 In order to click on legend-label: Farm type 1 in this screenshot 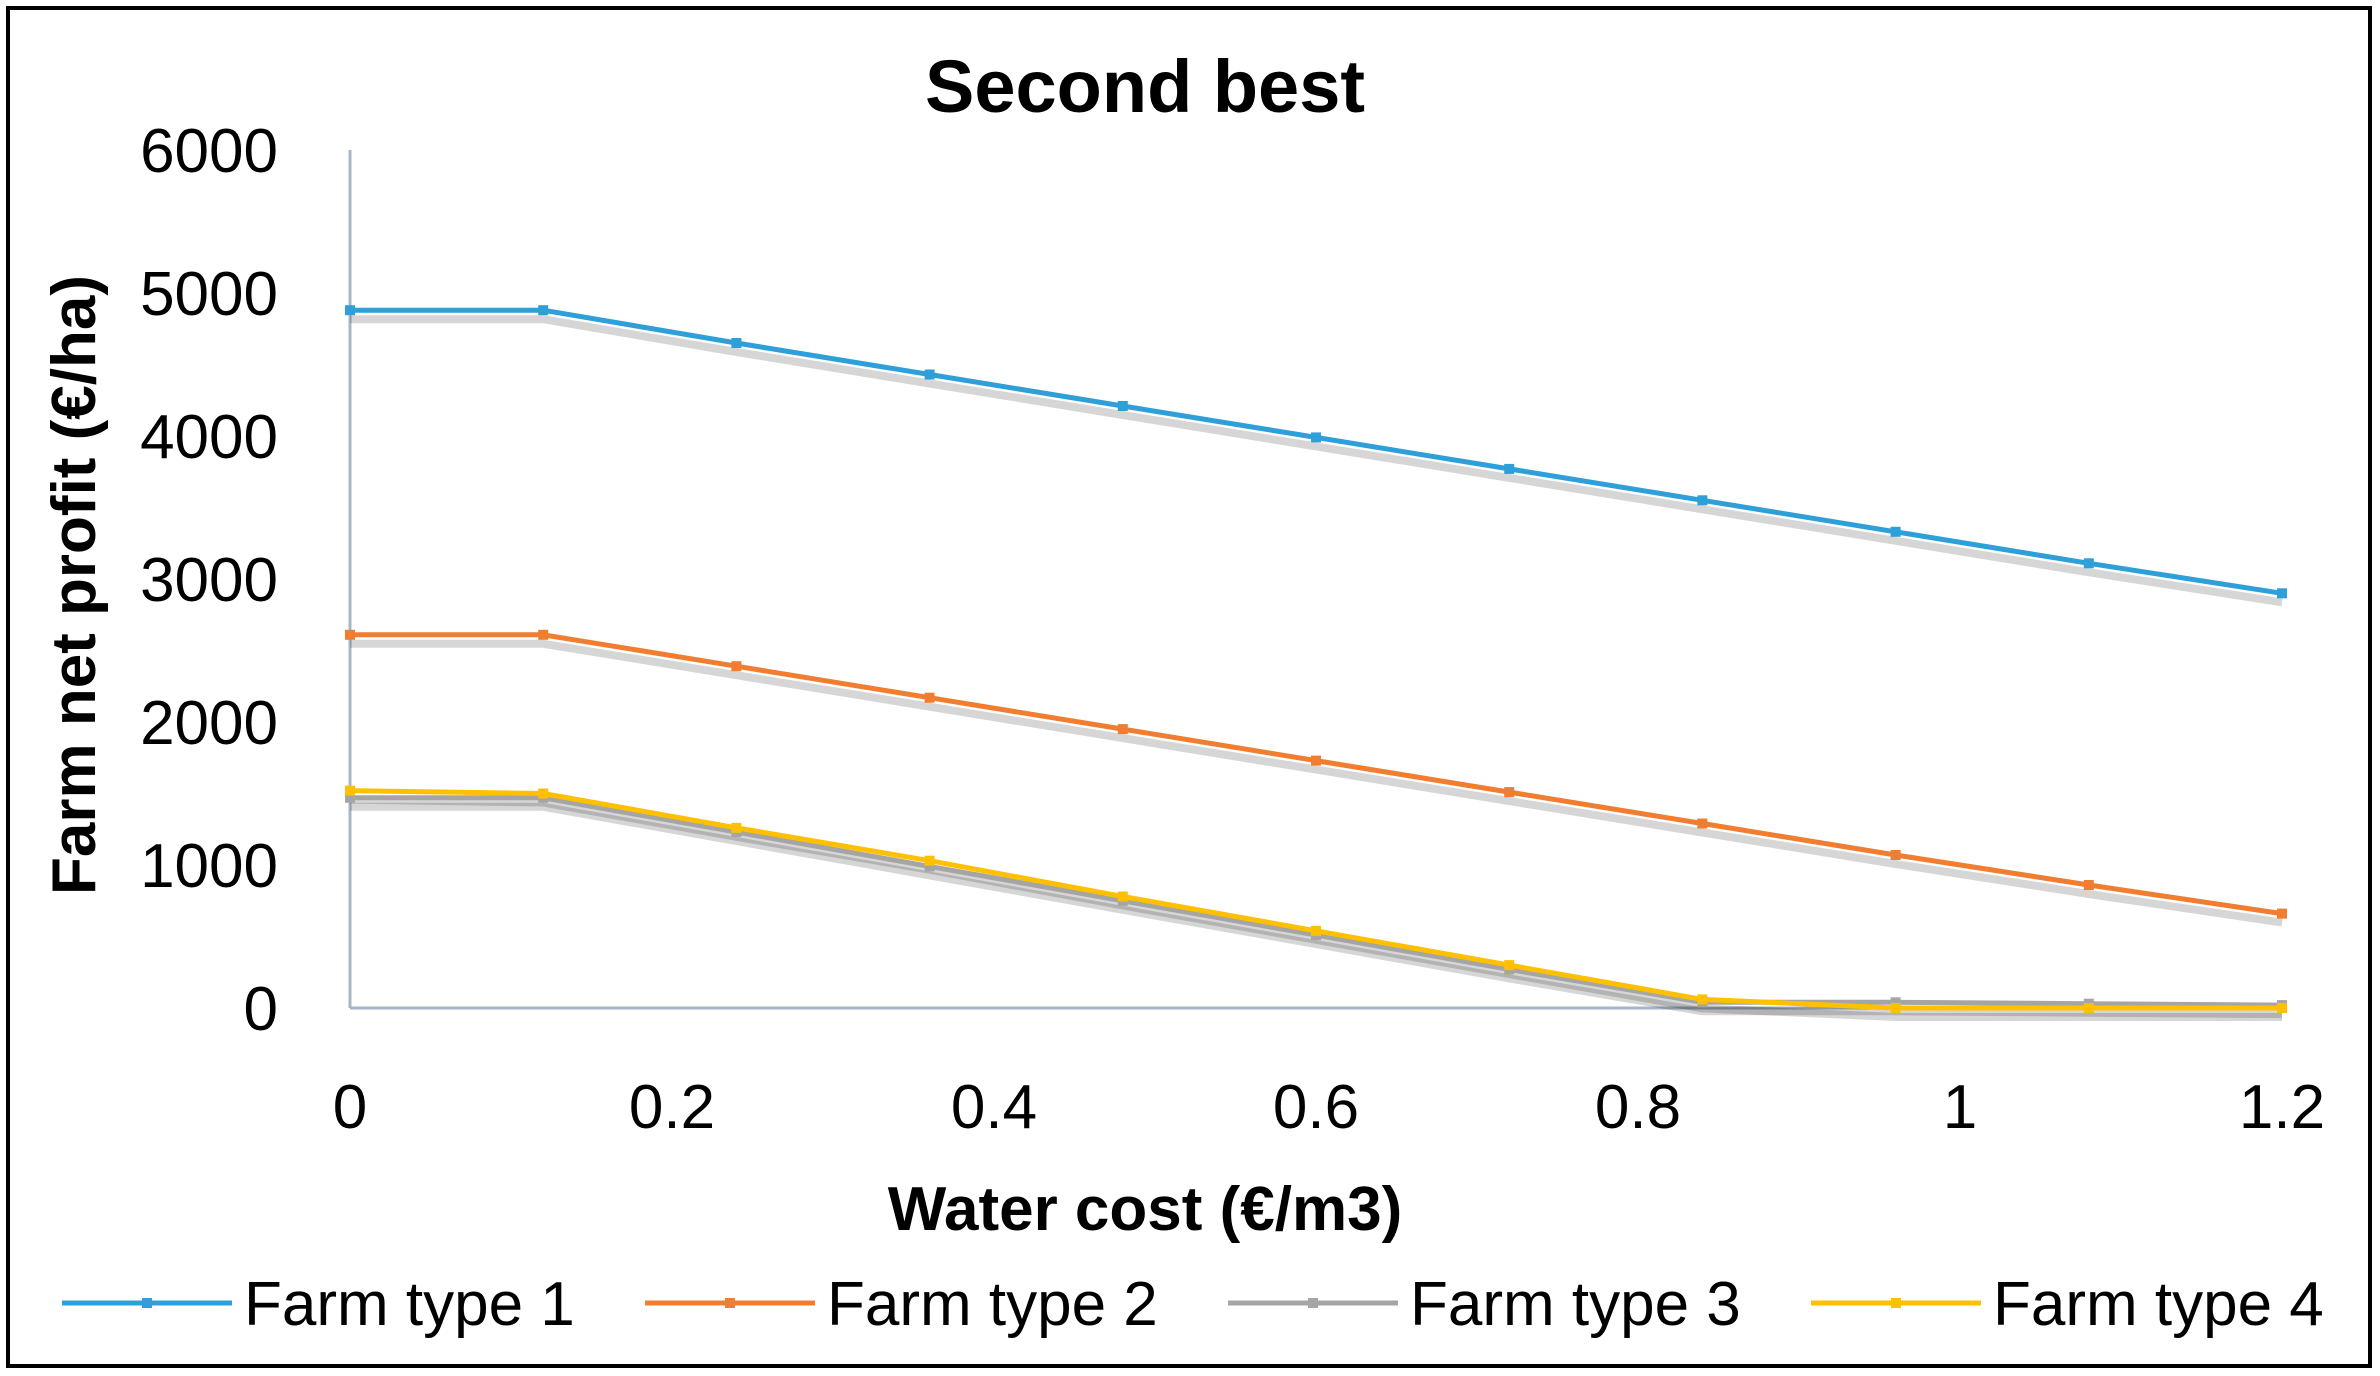, I will do `click(409, 1304)`.